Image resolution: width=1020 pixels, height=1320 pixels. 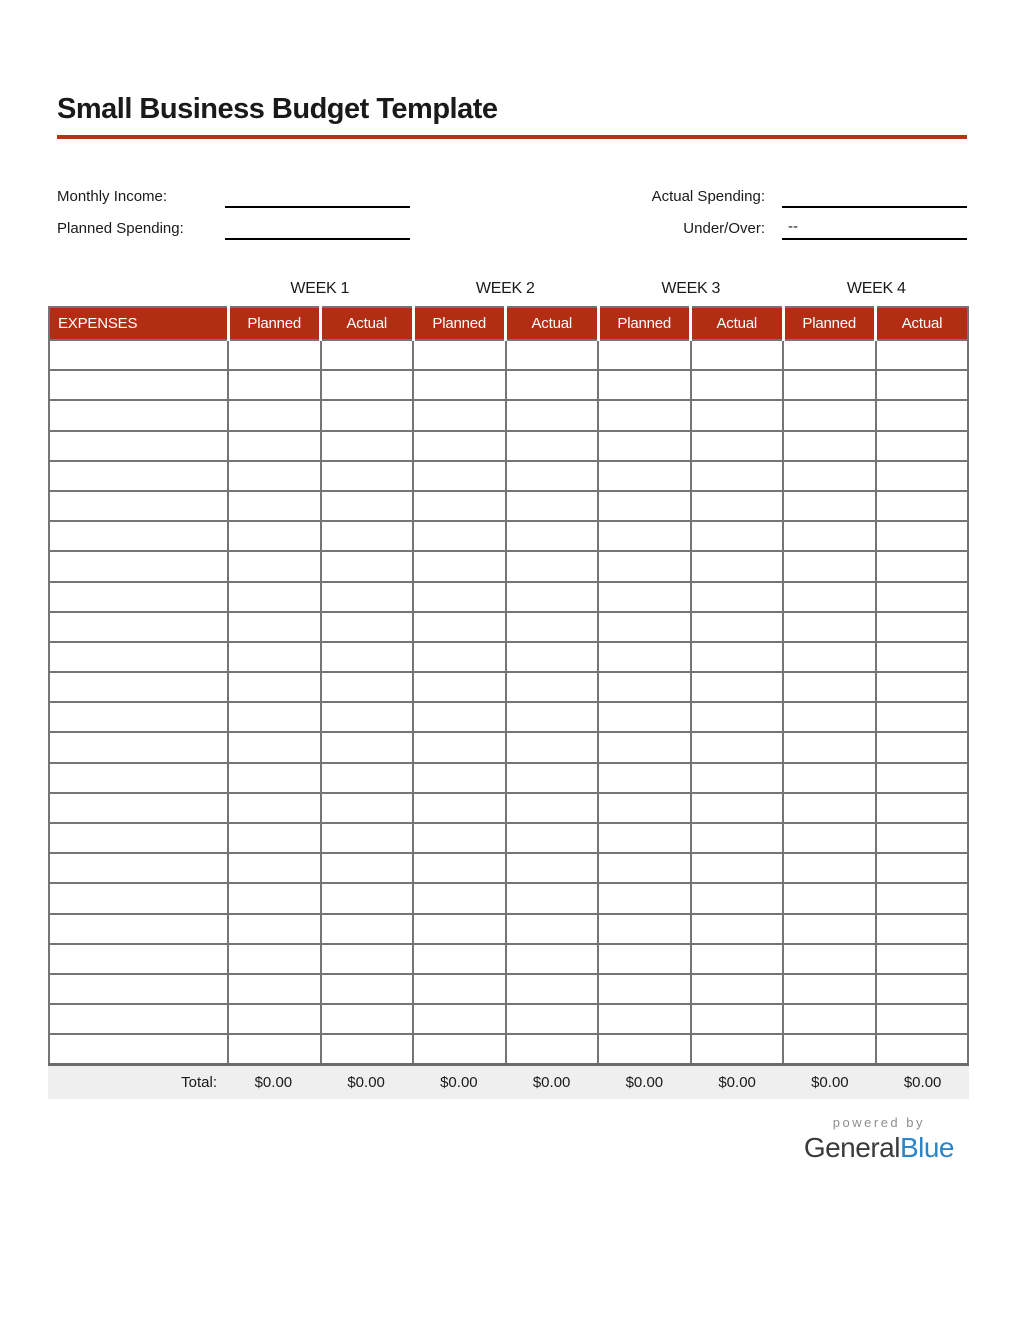 I want to click on summary-right: Actual Spending: Under/Over: --, so click(x=792, y=208).